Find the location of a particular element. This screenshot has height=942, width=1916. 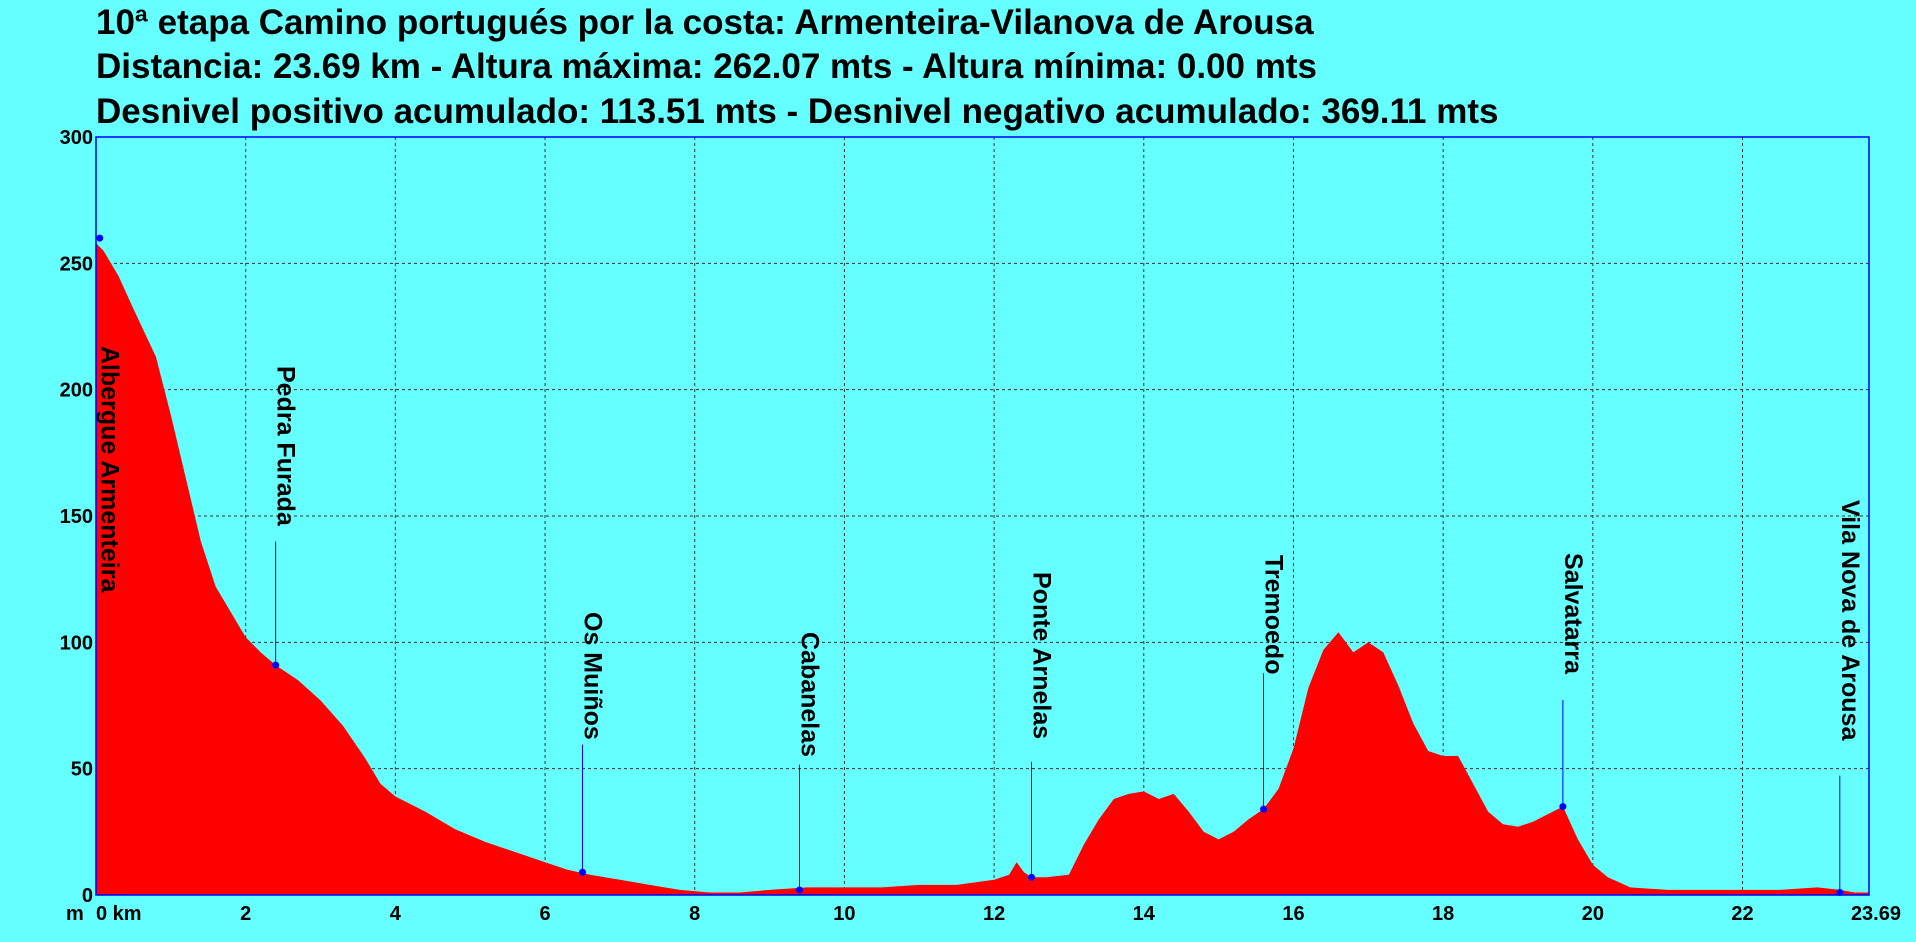

y-tick-label-0: 0 is located at coordinates (87, 896).